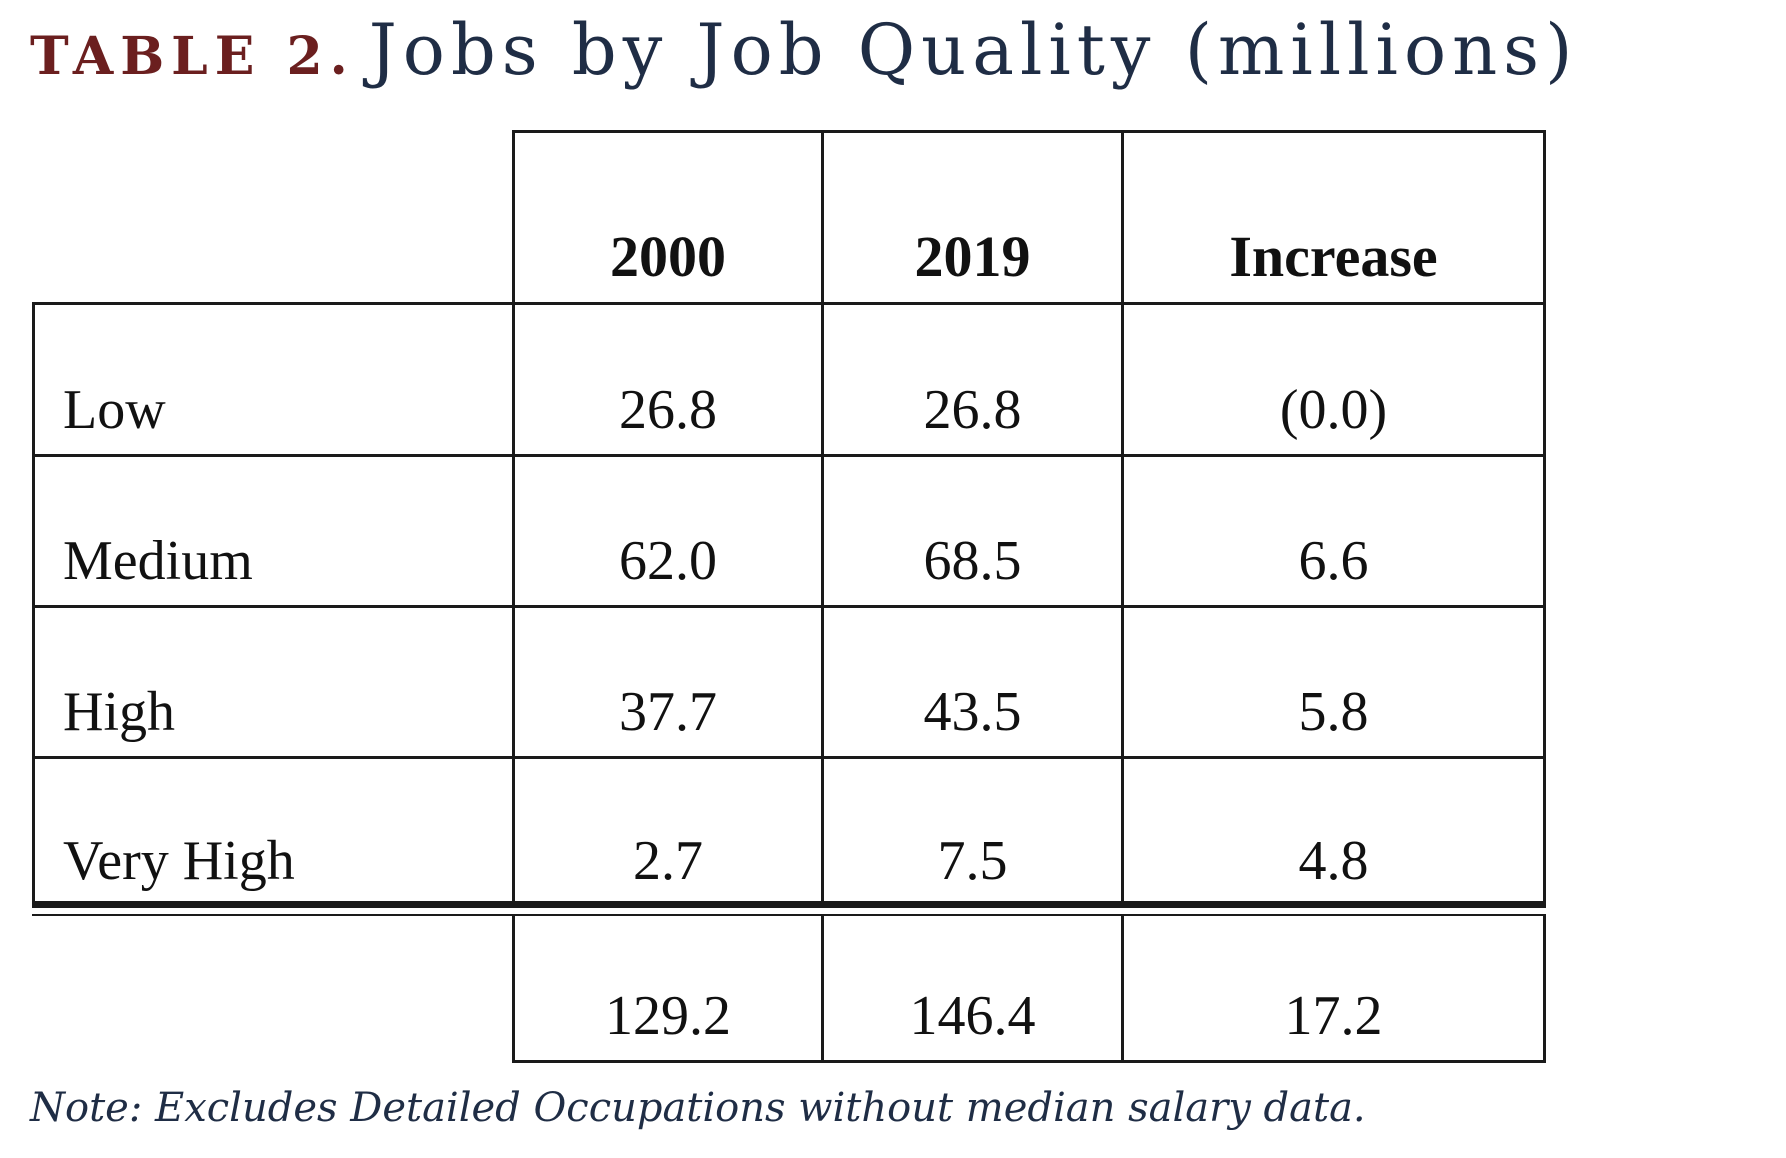 The width and height of the screenshot is (1786, 1158). What do you see at coordinates (158, 561) in the screenshot?
I see `row-label-medium: Medium` at bounding box center [158, 561].